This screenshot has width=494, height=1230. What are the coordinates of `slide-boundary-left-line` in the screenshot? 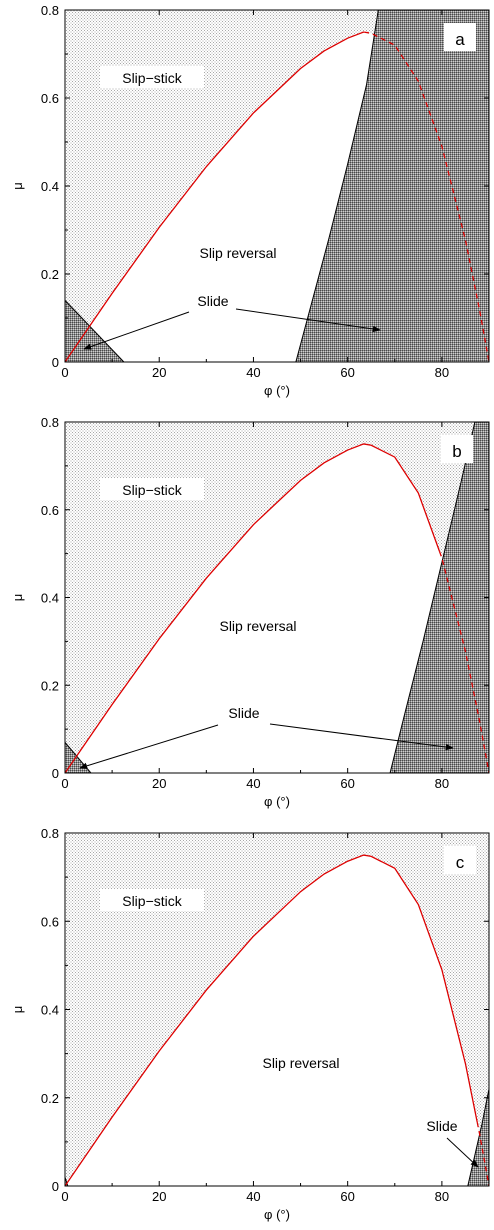 It's located at (95, 331).